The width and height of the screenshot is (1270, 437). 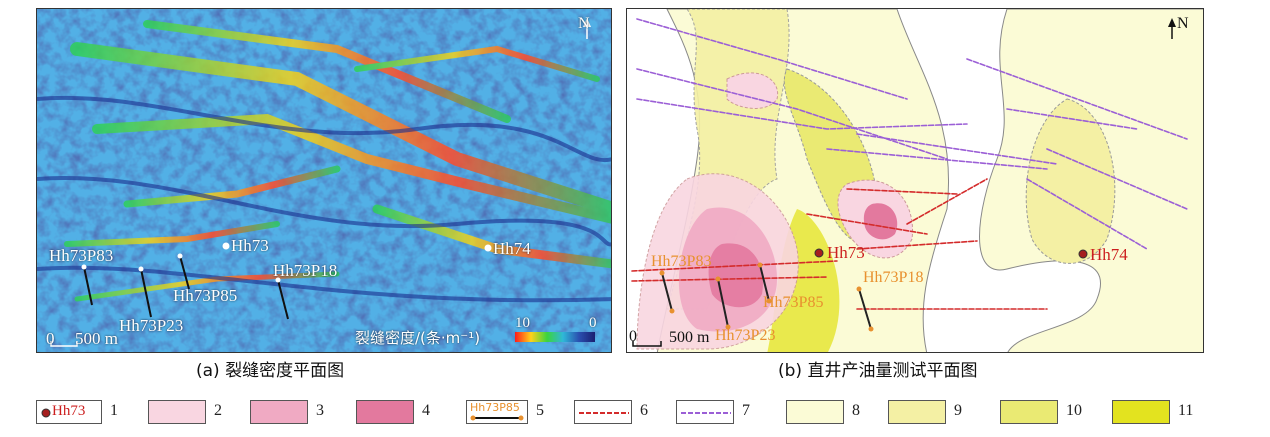 I want to click on legend-num: 8, so click(x=856, y=410).